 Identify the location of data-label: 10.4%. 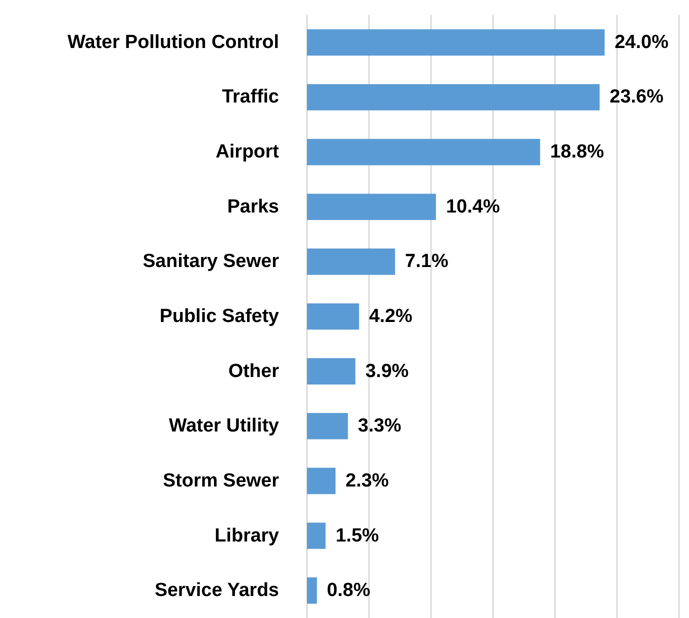
(473, 207).